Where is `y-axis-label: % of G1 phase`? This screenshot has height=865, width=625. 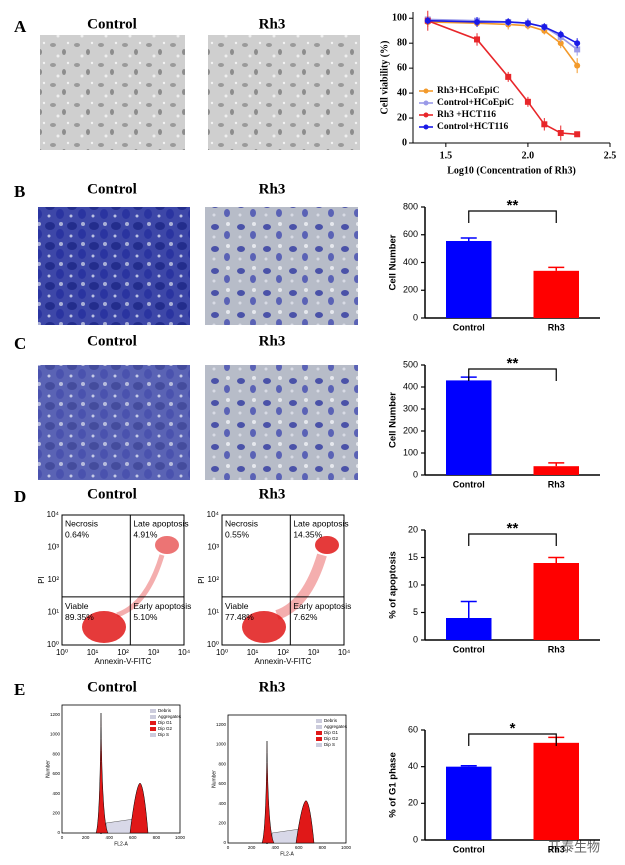 y-axis-label: % of G1 phase is located at coordinates (393, 784).